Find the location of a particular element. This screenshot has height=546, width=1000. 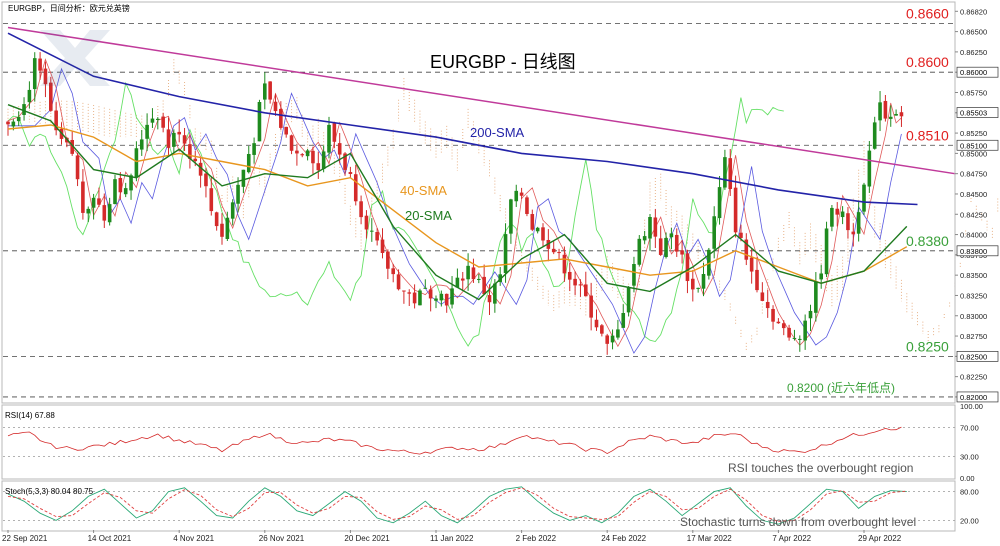

price-tick-label: 0.85750 is located at coordinates (973, 92).